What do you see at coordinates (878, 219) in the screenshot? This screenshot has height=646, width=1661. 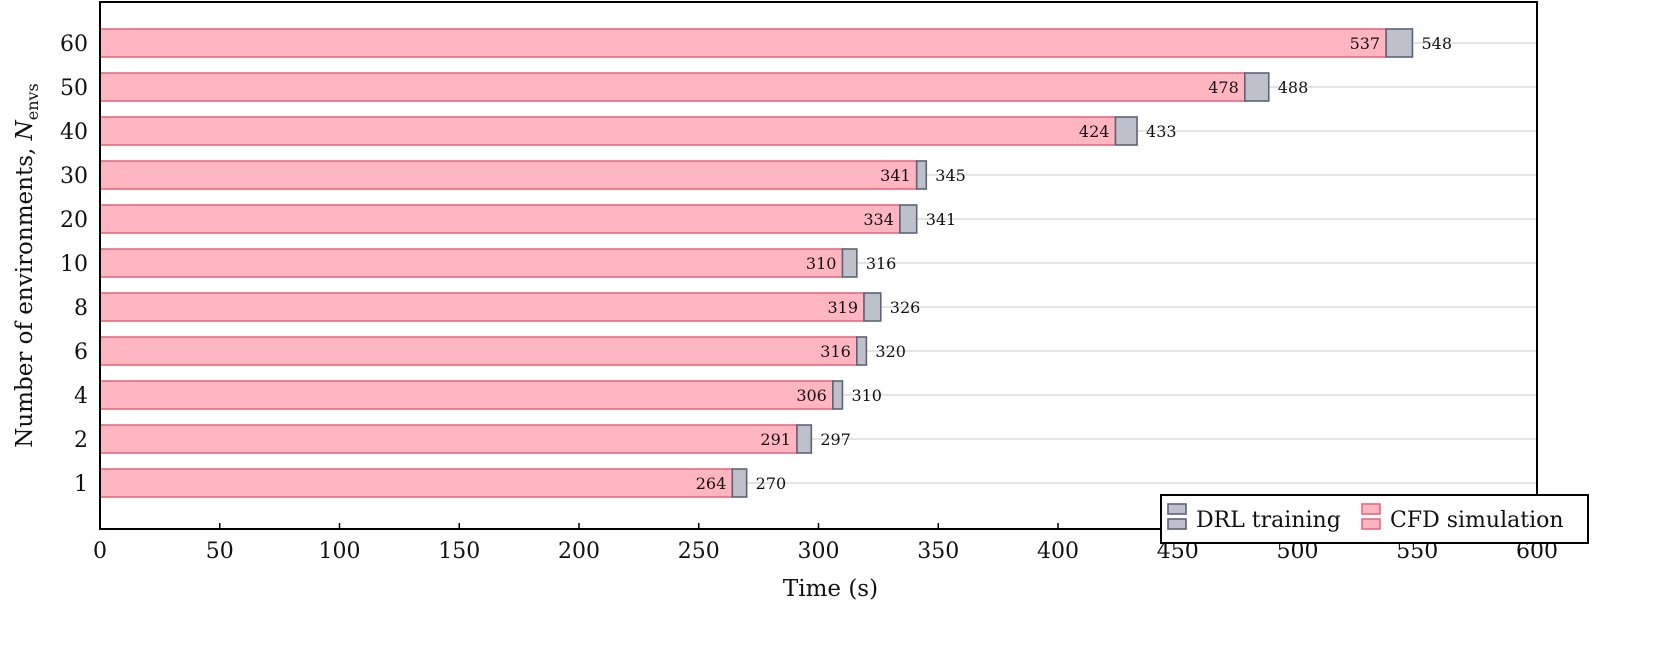 I see `cfd-value-label-20: 334` at bounding box center [878, 219].